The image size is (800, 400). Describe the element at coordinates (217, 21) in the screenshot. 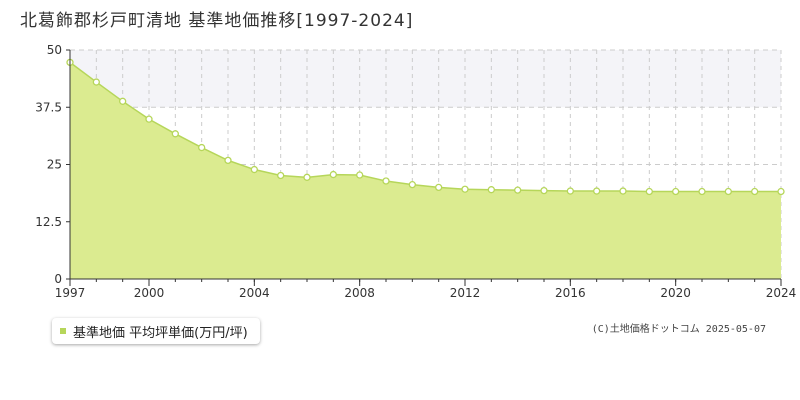

I see `chart-title: 北葛飾郡杉戸町清地 基準地価推移[1997-2024]` at that location.